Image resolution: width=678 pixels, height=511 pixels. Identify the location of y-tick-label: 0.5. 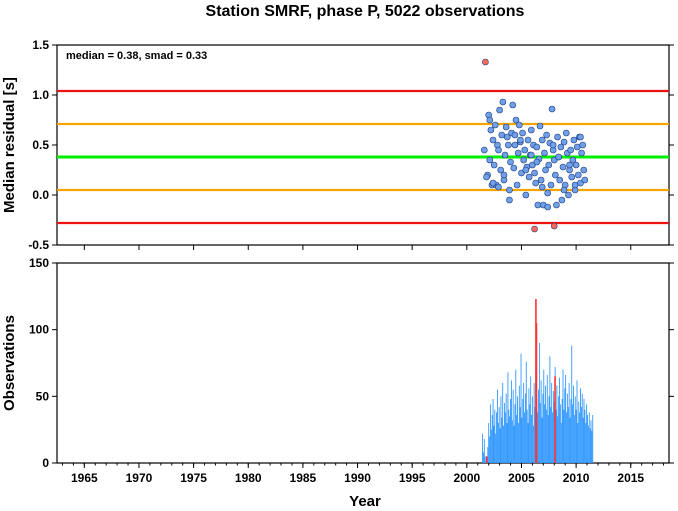
(40, 145).